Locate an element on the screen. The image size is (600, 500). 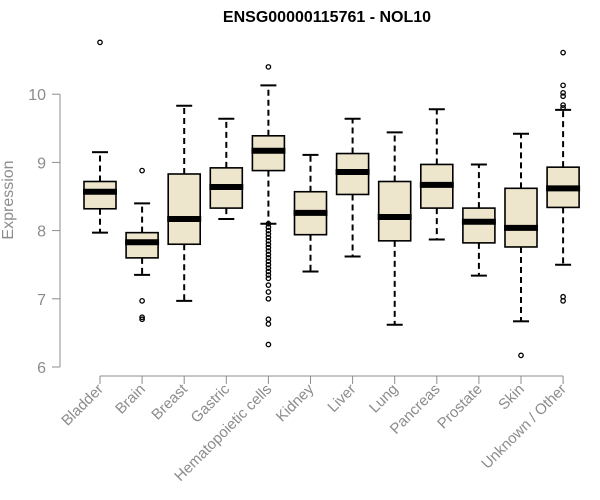
x-tick-label: Bladder is located at coordinates (82, 405).